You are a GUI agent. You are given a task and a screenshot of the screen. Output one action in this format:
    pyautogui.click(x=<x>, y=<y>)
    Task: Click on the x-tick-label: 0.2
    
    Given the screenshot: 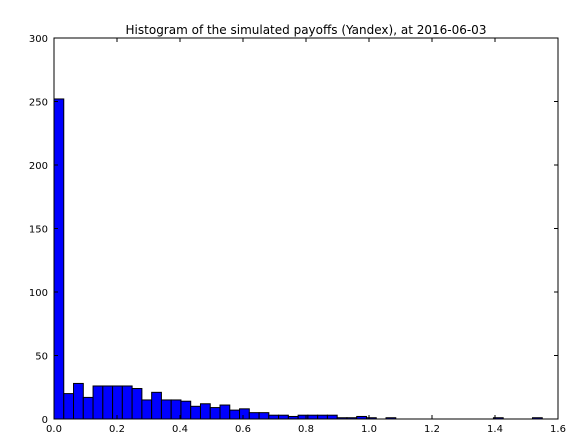 What is the action you would take?
    pyautogui.click(x=117, y=429)
    